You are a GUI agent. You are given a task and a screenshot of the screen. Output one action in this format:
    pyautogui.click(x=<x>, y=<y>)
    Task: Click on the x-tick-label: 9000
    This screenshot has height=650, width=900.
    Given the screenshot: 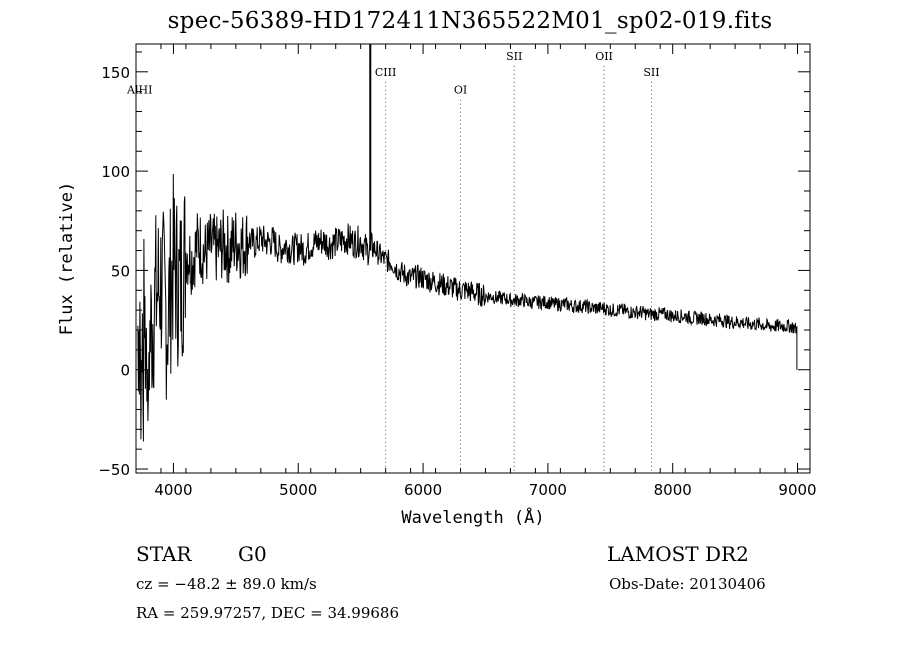 What is the action you would take?
    pyautogui.click(x=797, y=490)
    